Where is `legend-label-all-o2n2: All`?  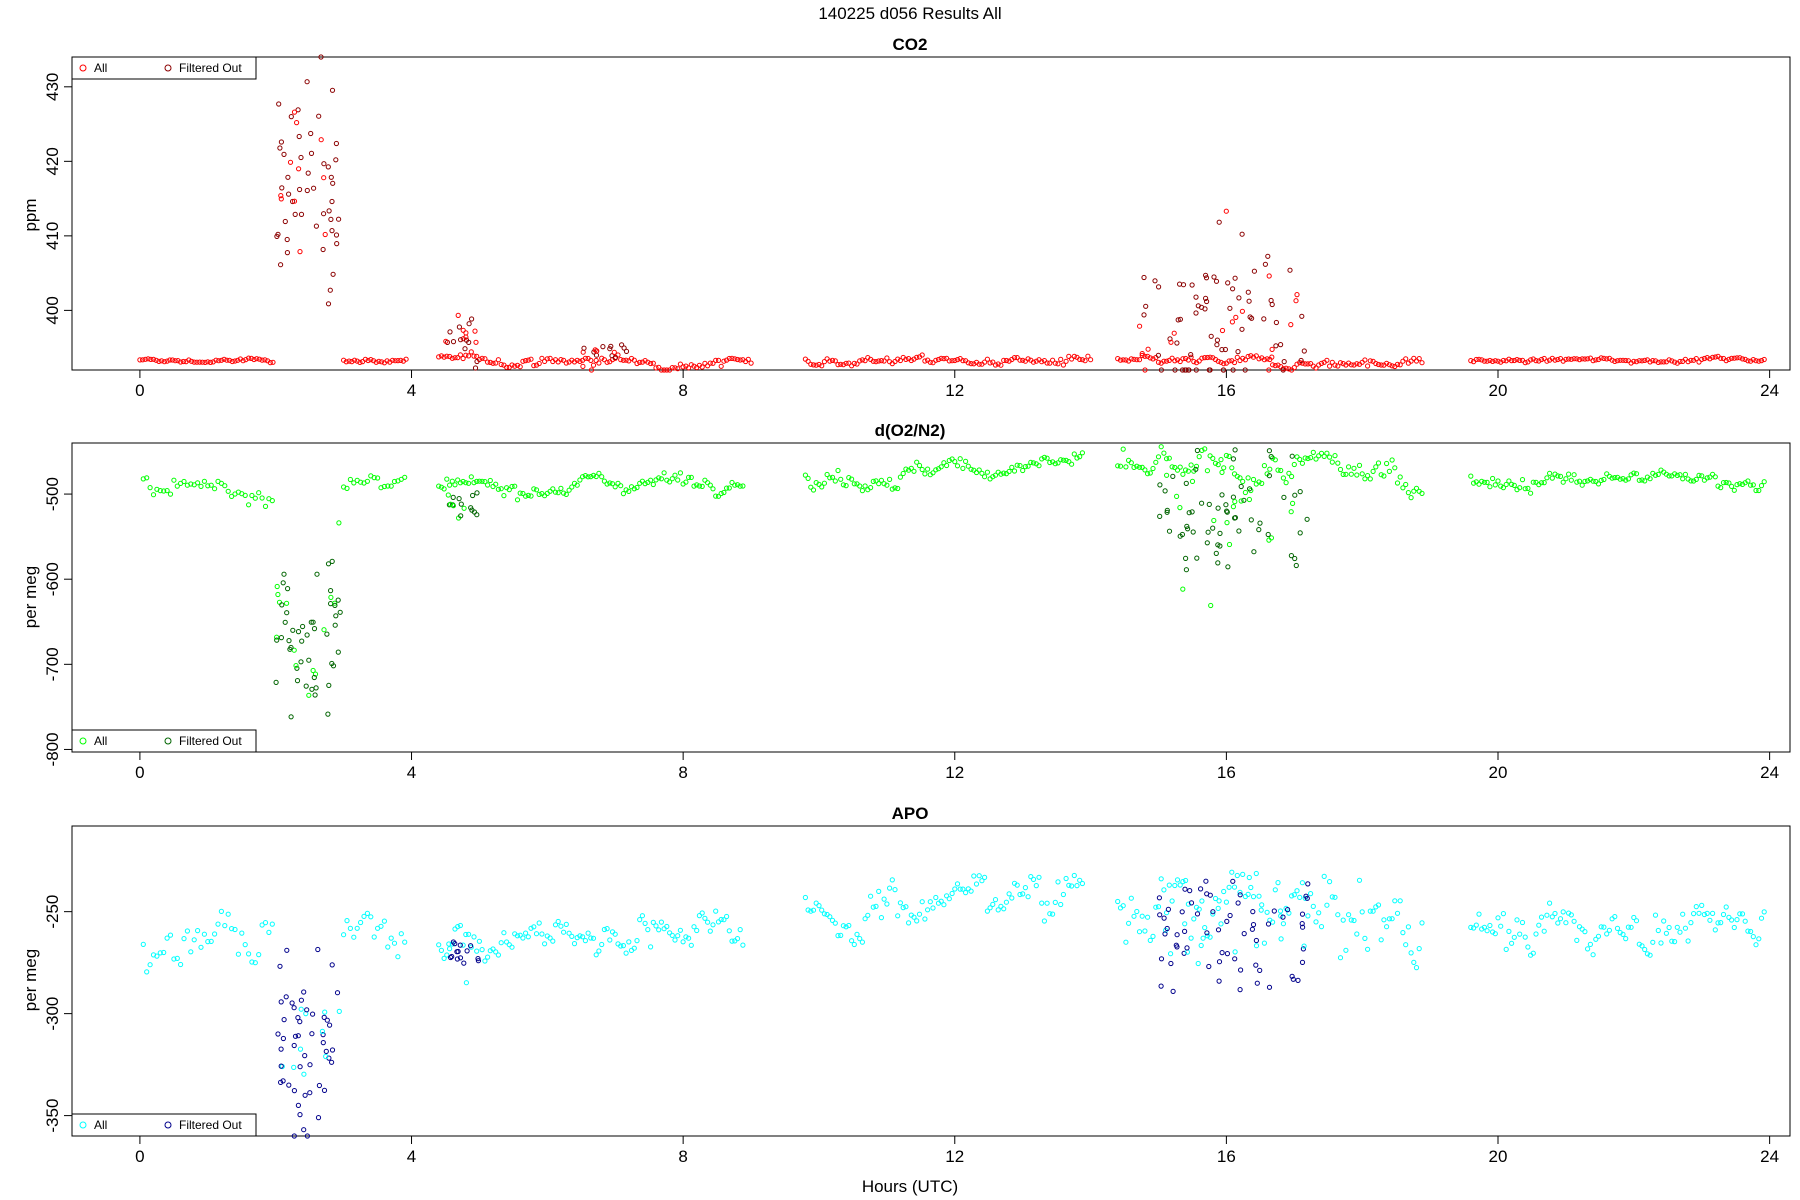
legend-label-all-o2n2: All is located at coordinates (100, 741).